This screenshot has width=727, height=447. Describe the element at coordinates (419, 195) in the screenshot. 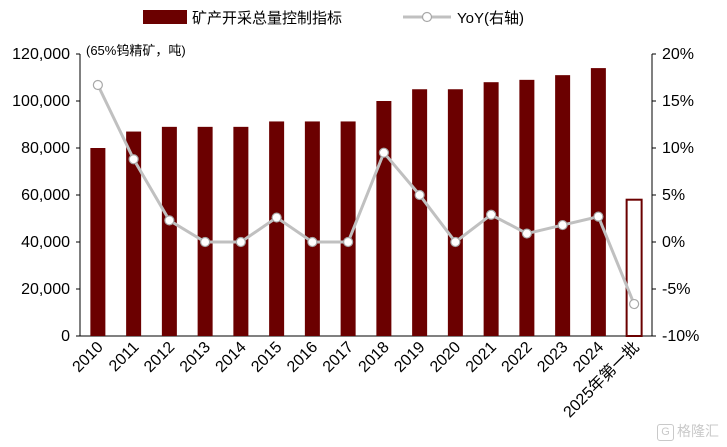

I see `yoy-point-2019` at that location.